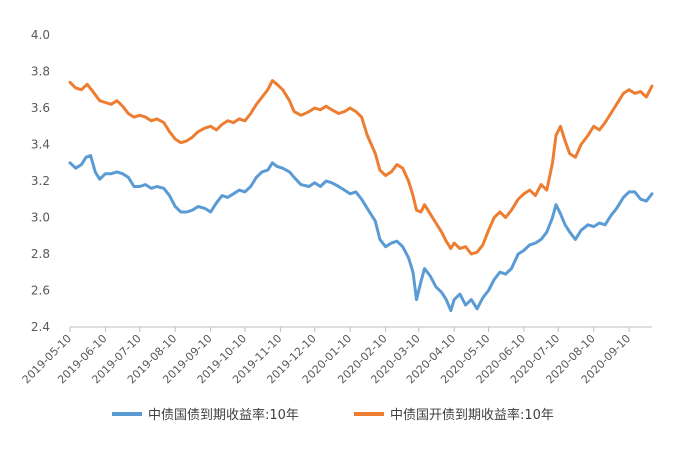  What do you see at coordinates (472, 415) in the screenshot?
I see `legend-label-series-2: 中债国开债到期收益率:10年` at bounding box center [472, 415].